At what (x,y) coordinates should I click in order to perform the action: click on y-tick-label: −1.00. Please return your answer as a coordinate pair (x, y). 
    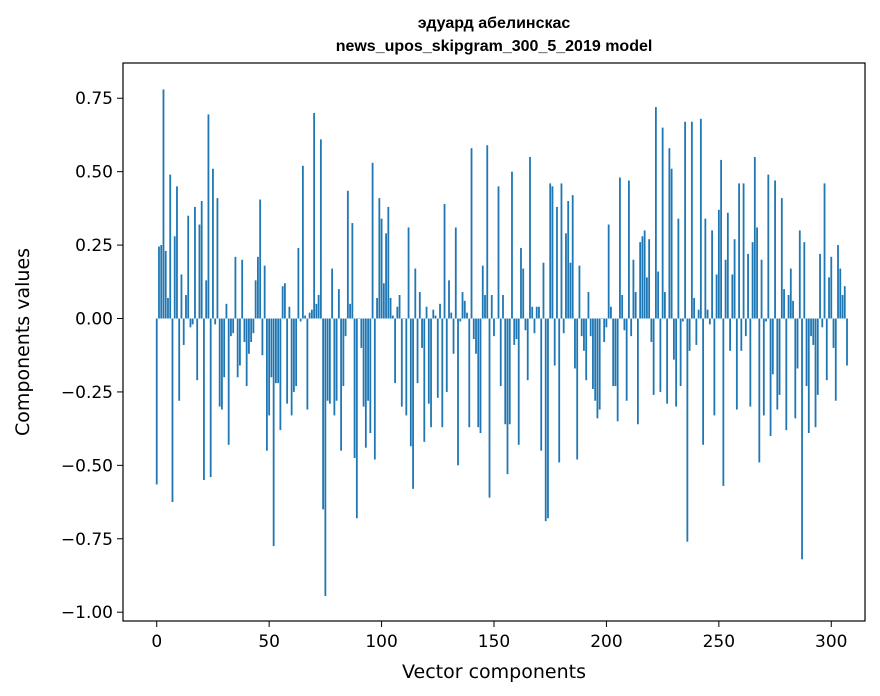
    Looking at the image, I should click on (87, 613).